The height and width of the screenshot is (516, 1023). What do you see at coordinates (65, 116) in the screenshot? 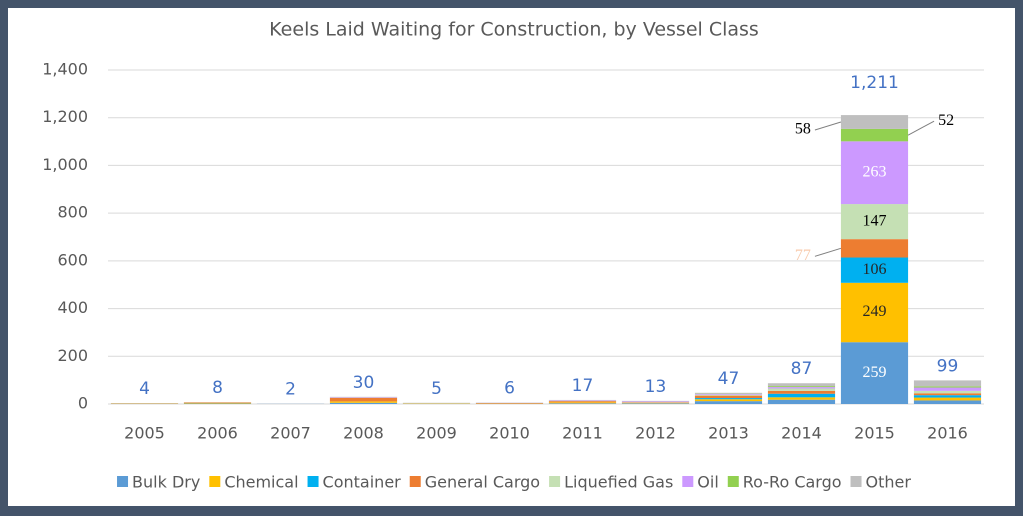
I see `y-tick-label: 1,200` at bounding box center [65, 116].